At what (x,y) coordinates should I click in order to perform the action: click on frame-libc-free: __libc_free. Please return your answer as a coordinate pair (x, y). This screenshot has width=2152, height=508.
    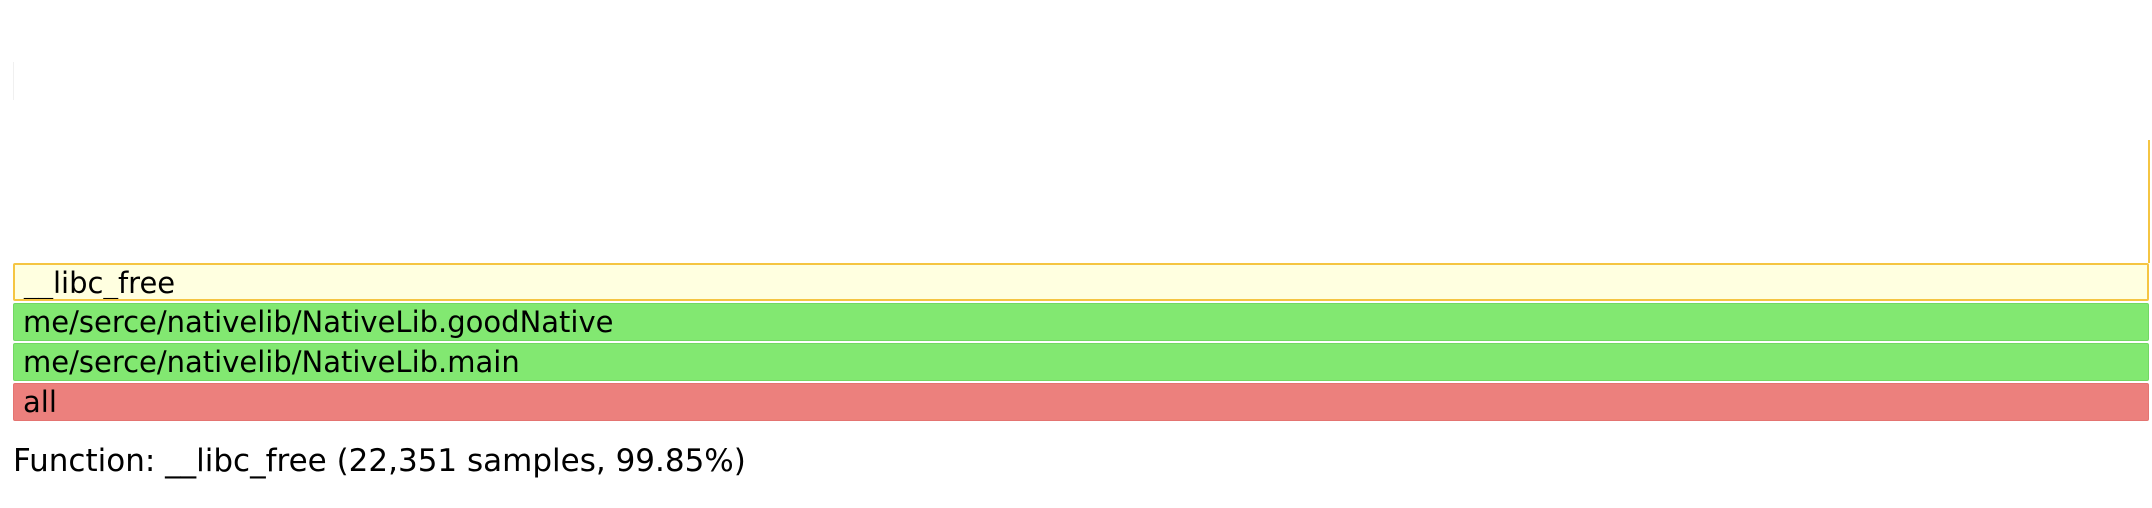
    Looking at the image, I should click on (1081, 282).